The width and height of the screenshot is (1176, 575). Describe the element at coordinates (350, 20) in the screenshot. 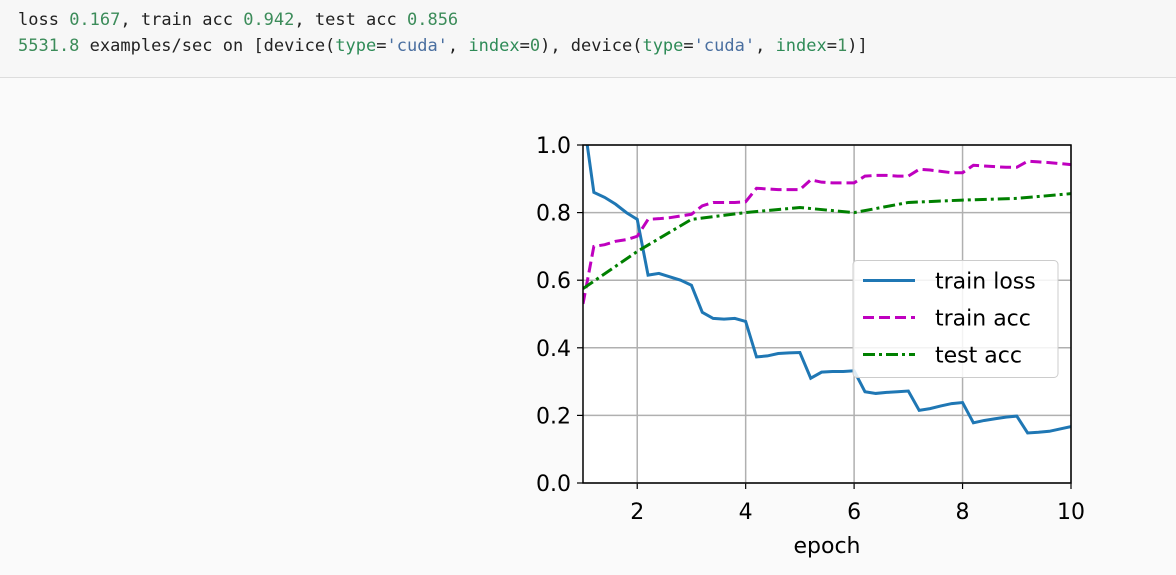

I see `output-token: , test acc` at that location.